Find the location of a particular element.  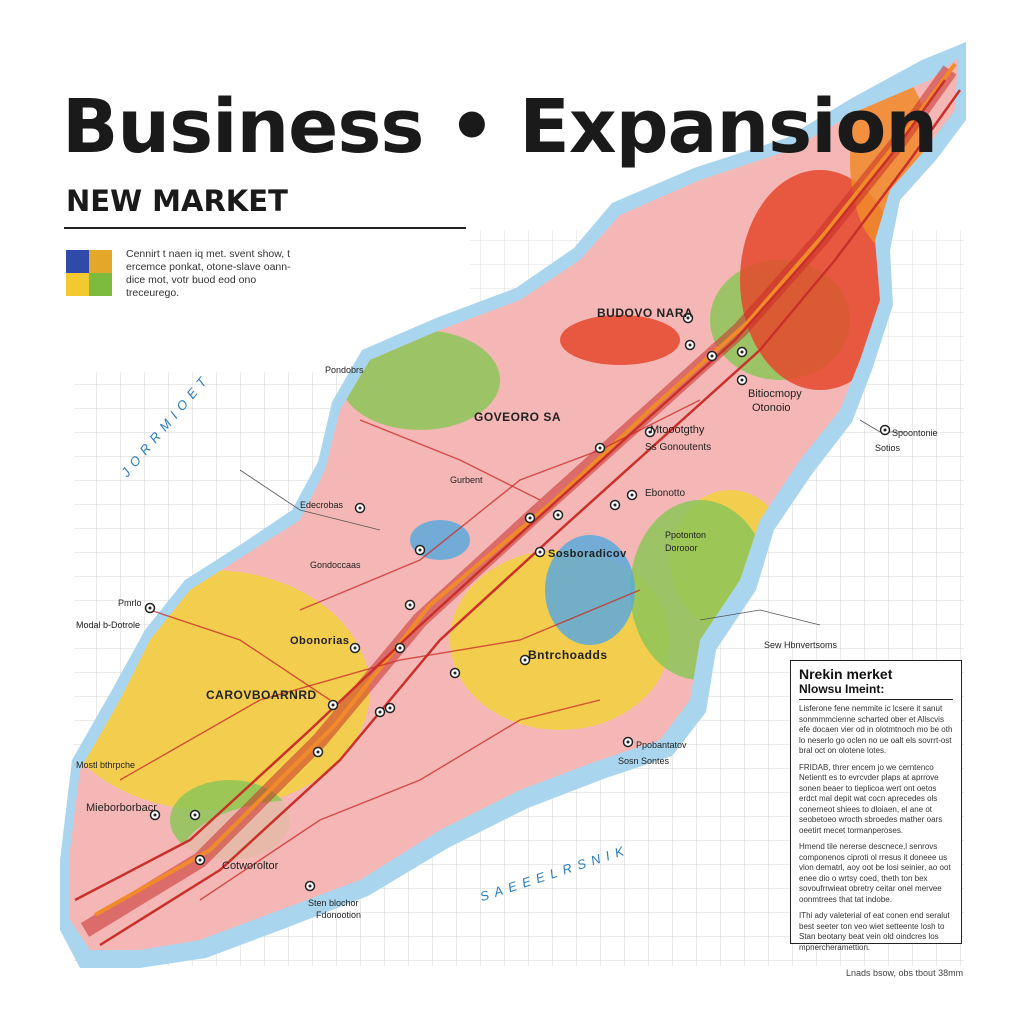

place-label: Ppobantatov is located at coordinates (661, 745).